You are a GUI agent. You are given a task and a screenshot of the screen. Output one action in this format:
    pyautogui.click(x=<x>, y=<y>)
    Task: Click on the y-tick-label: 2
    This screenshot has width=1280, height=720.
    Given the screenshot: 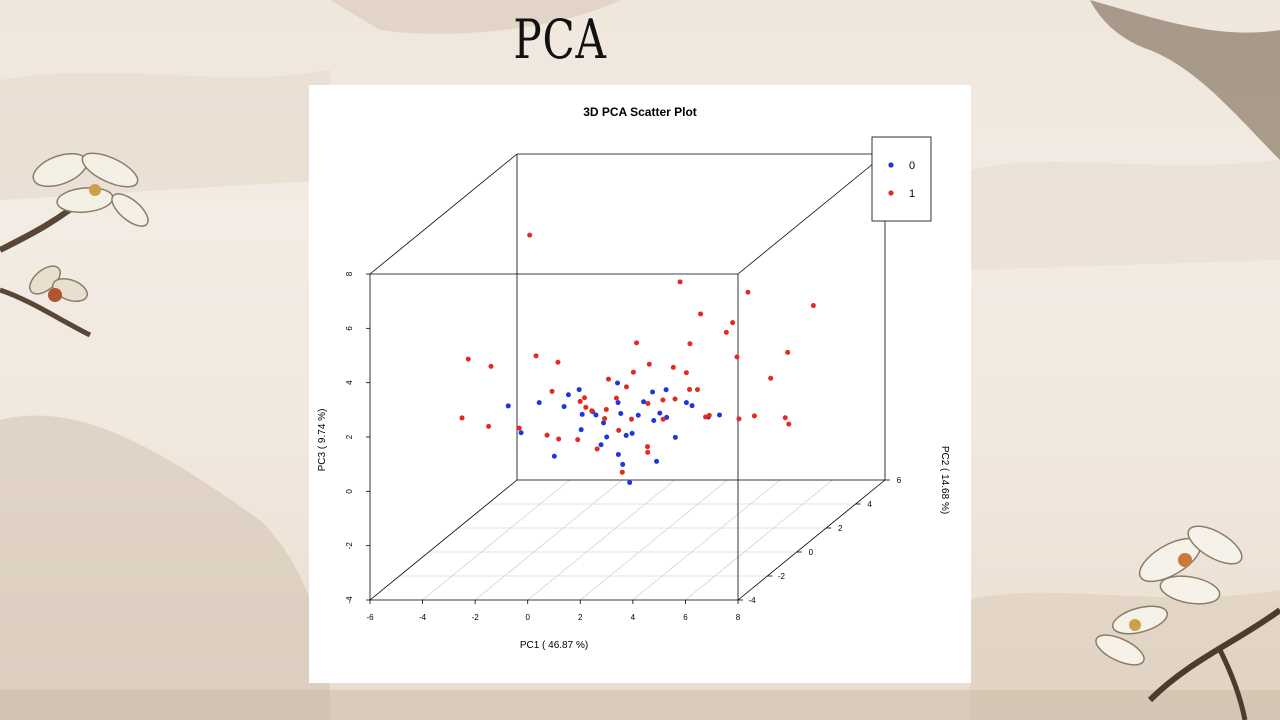 What is the action you would take?
    pyautogui.click(x=840, y=528)
    